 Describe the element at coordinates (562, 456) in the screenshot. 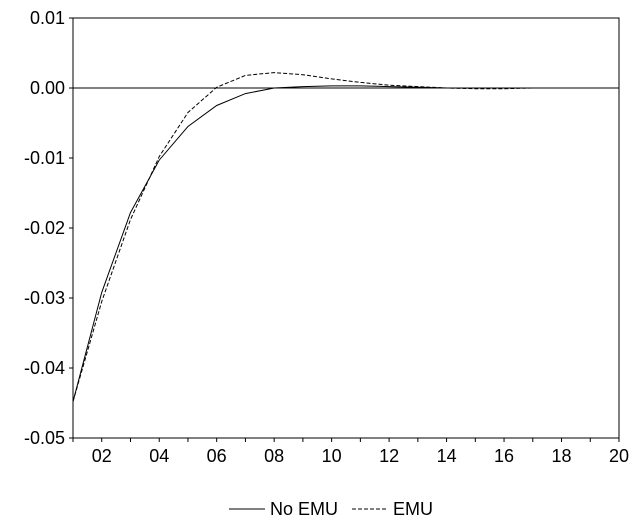

I see `x-tick-label: 18` at that location.